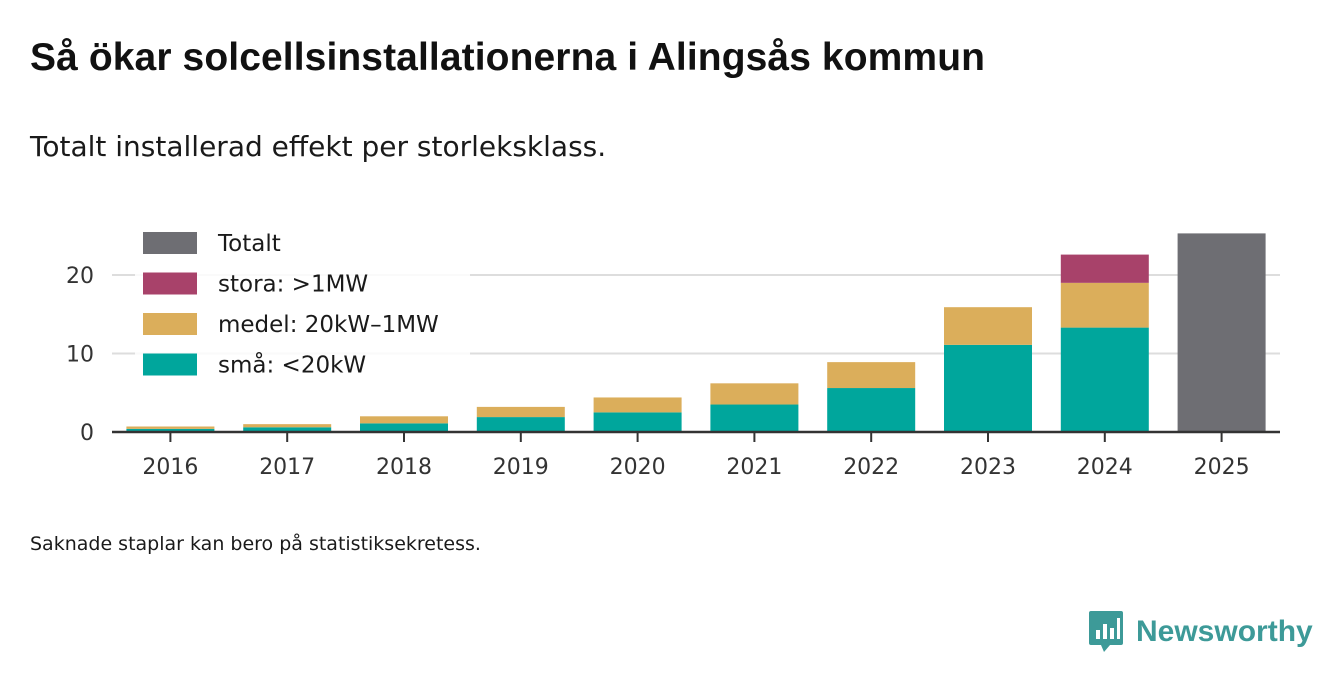  Describe the element at coordinates (988, 388) in the screenshot. I see `bar-sma-2023` at that location.